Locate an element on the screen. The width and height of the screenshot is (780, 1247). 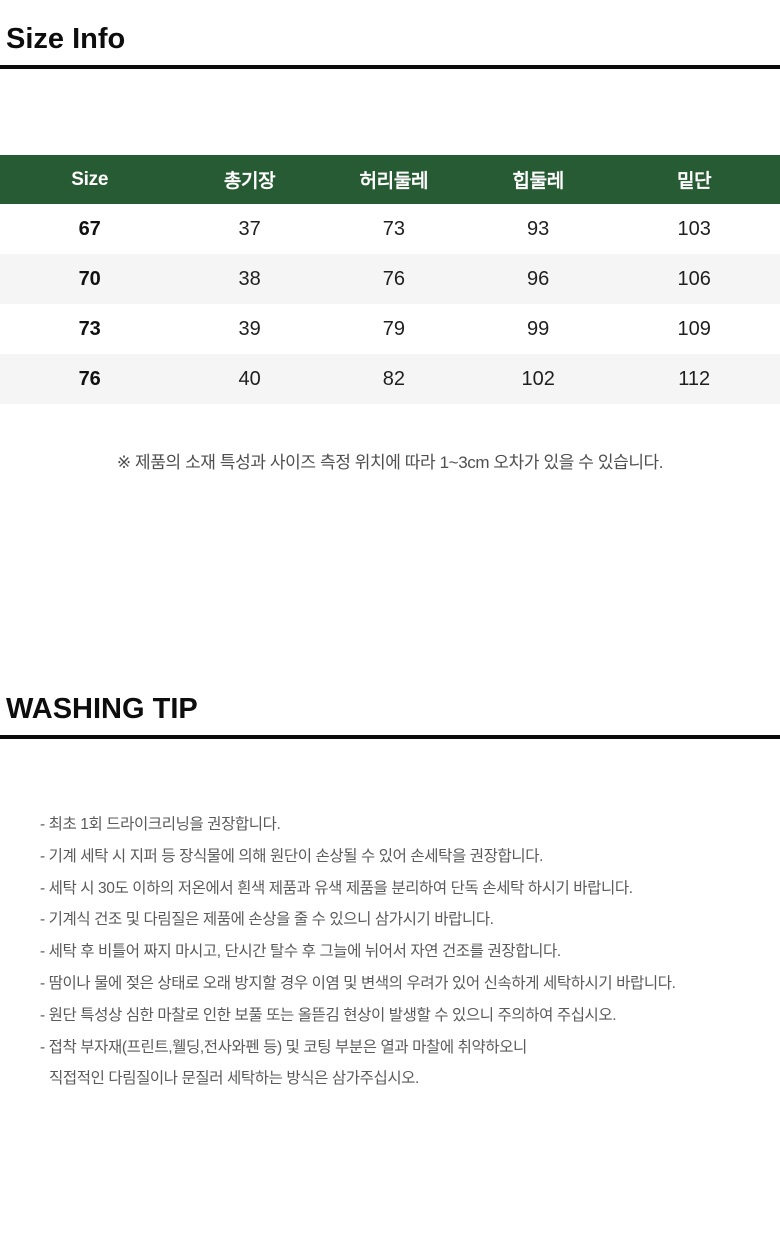
washing-tip-item-continuation: 직접적인 다림질이나 문질러 세탁하는 방식은 삼가주십시오. is located at coordinates (234, 1079).